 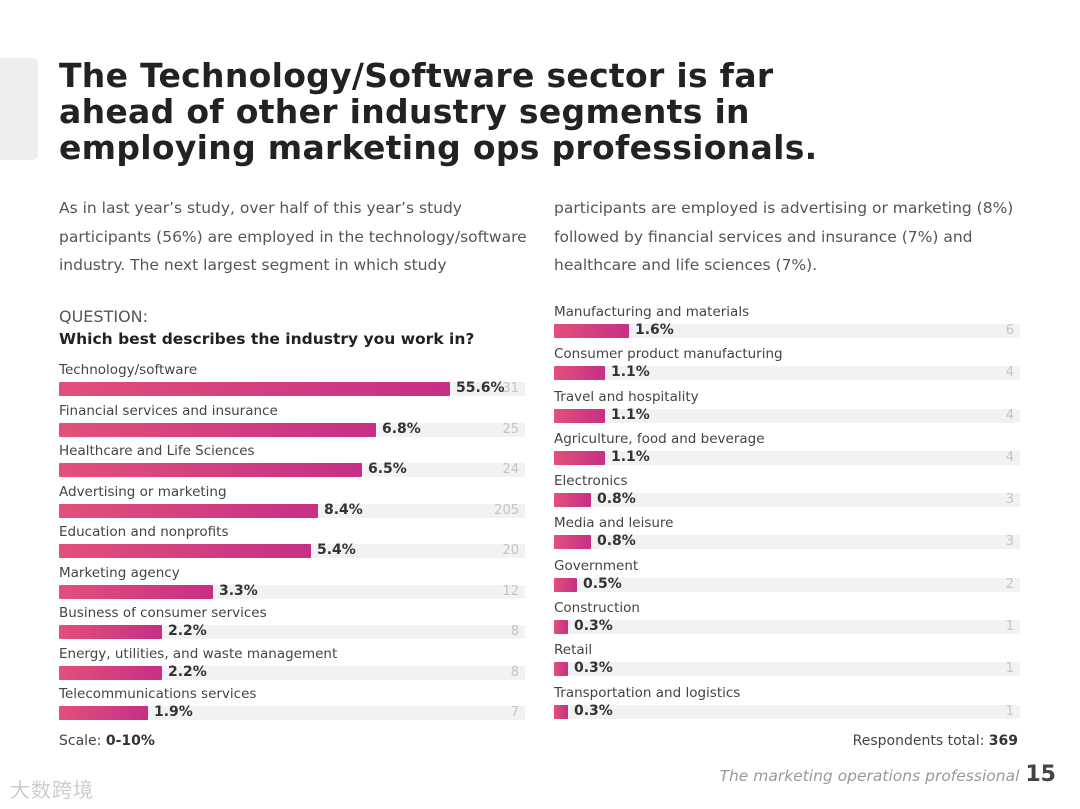 What do you see at coordinates (157, 451) in the screenshot?
I see `category-label: Healthcare and Life Sciences` at bounding box center [157, 451].